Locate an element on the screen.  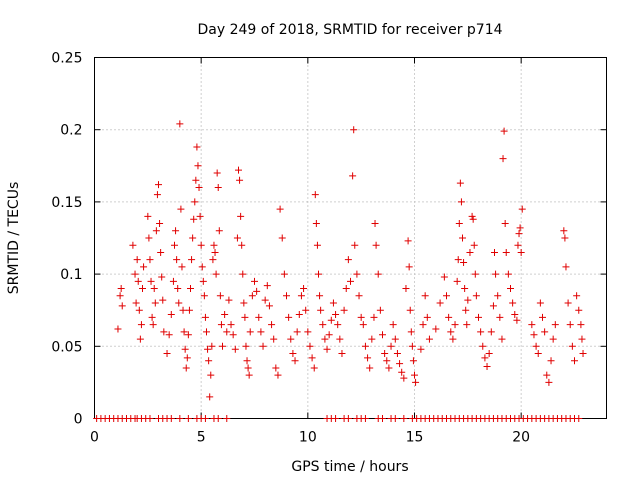
x-axis-label: GPS time / hours is located at coordinates (349, 467).